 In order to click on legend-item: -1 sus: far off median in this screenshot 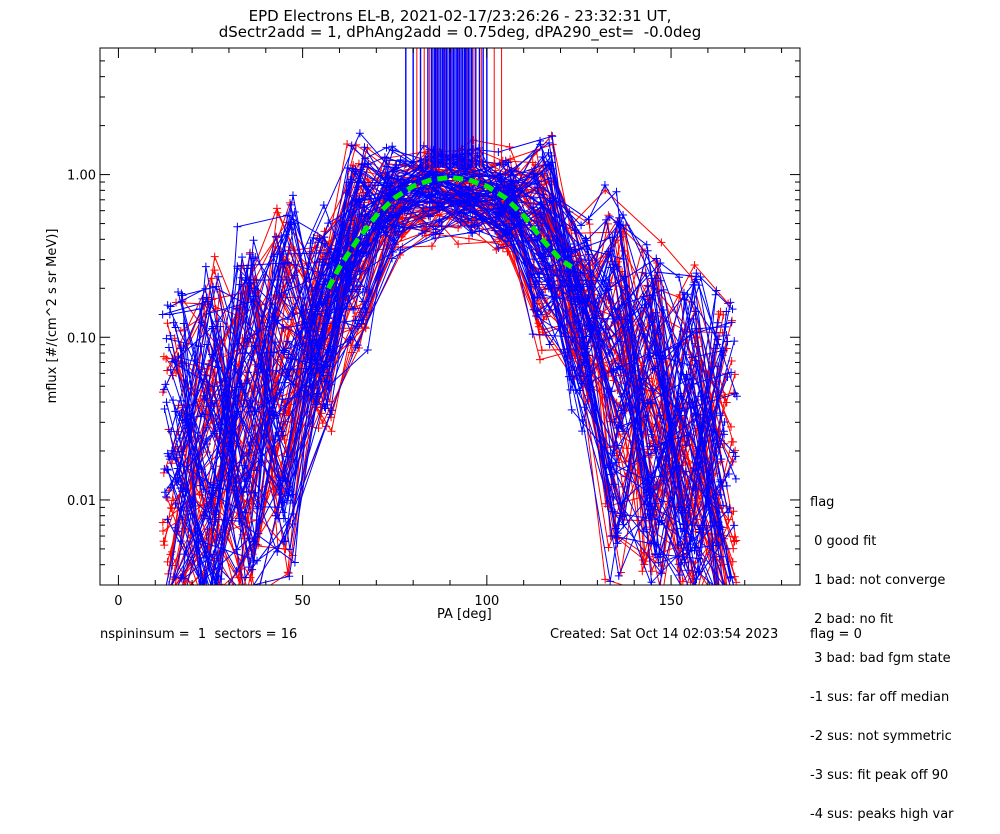, I will do `click(880, 697)`.